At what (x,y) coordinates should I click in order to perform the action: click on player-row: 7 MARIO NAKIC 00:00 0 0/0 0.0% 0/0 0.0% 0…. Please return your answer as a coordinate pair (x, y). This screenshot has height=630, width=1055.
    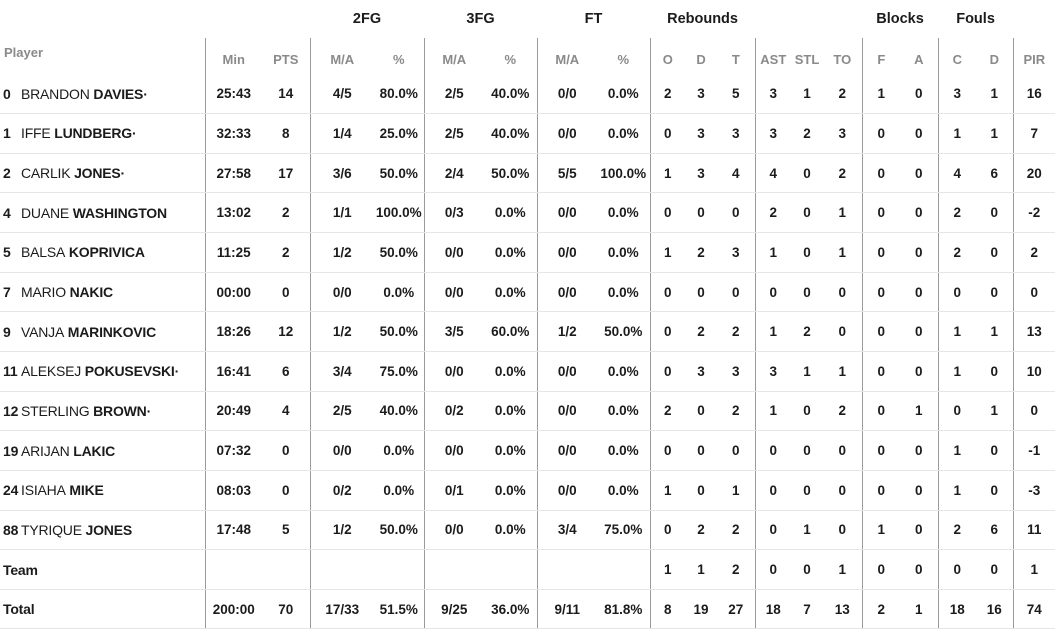
    Looking at the image, I should click on (527, 292).